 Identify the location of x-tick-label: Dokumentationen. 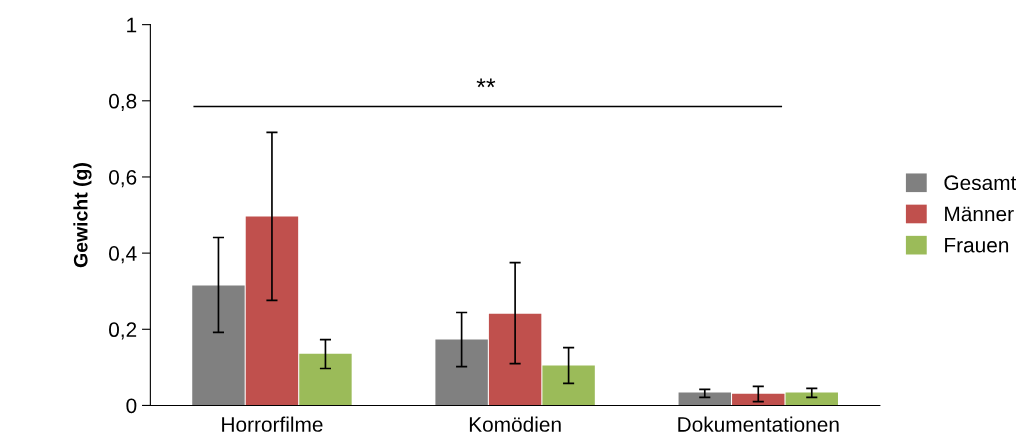
(758, 424).